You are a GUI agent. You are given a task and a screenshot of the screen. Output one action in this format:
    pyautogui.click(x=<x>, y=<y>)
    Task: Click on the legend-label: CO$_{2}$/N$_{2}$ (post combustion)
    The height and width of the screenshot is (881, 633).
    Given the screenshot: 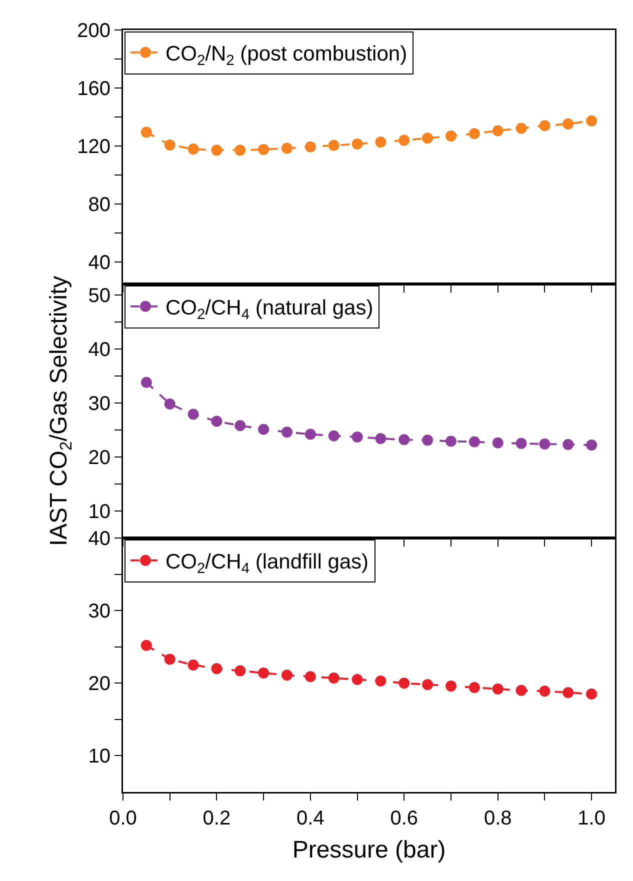 What is the action you would take?
    pyautogui.click(x=286, y=56)
    